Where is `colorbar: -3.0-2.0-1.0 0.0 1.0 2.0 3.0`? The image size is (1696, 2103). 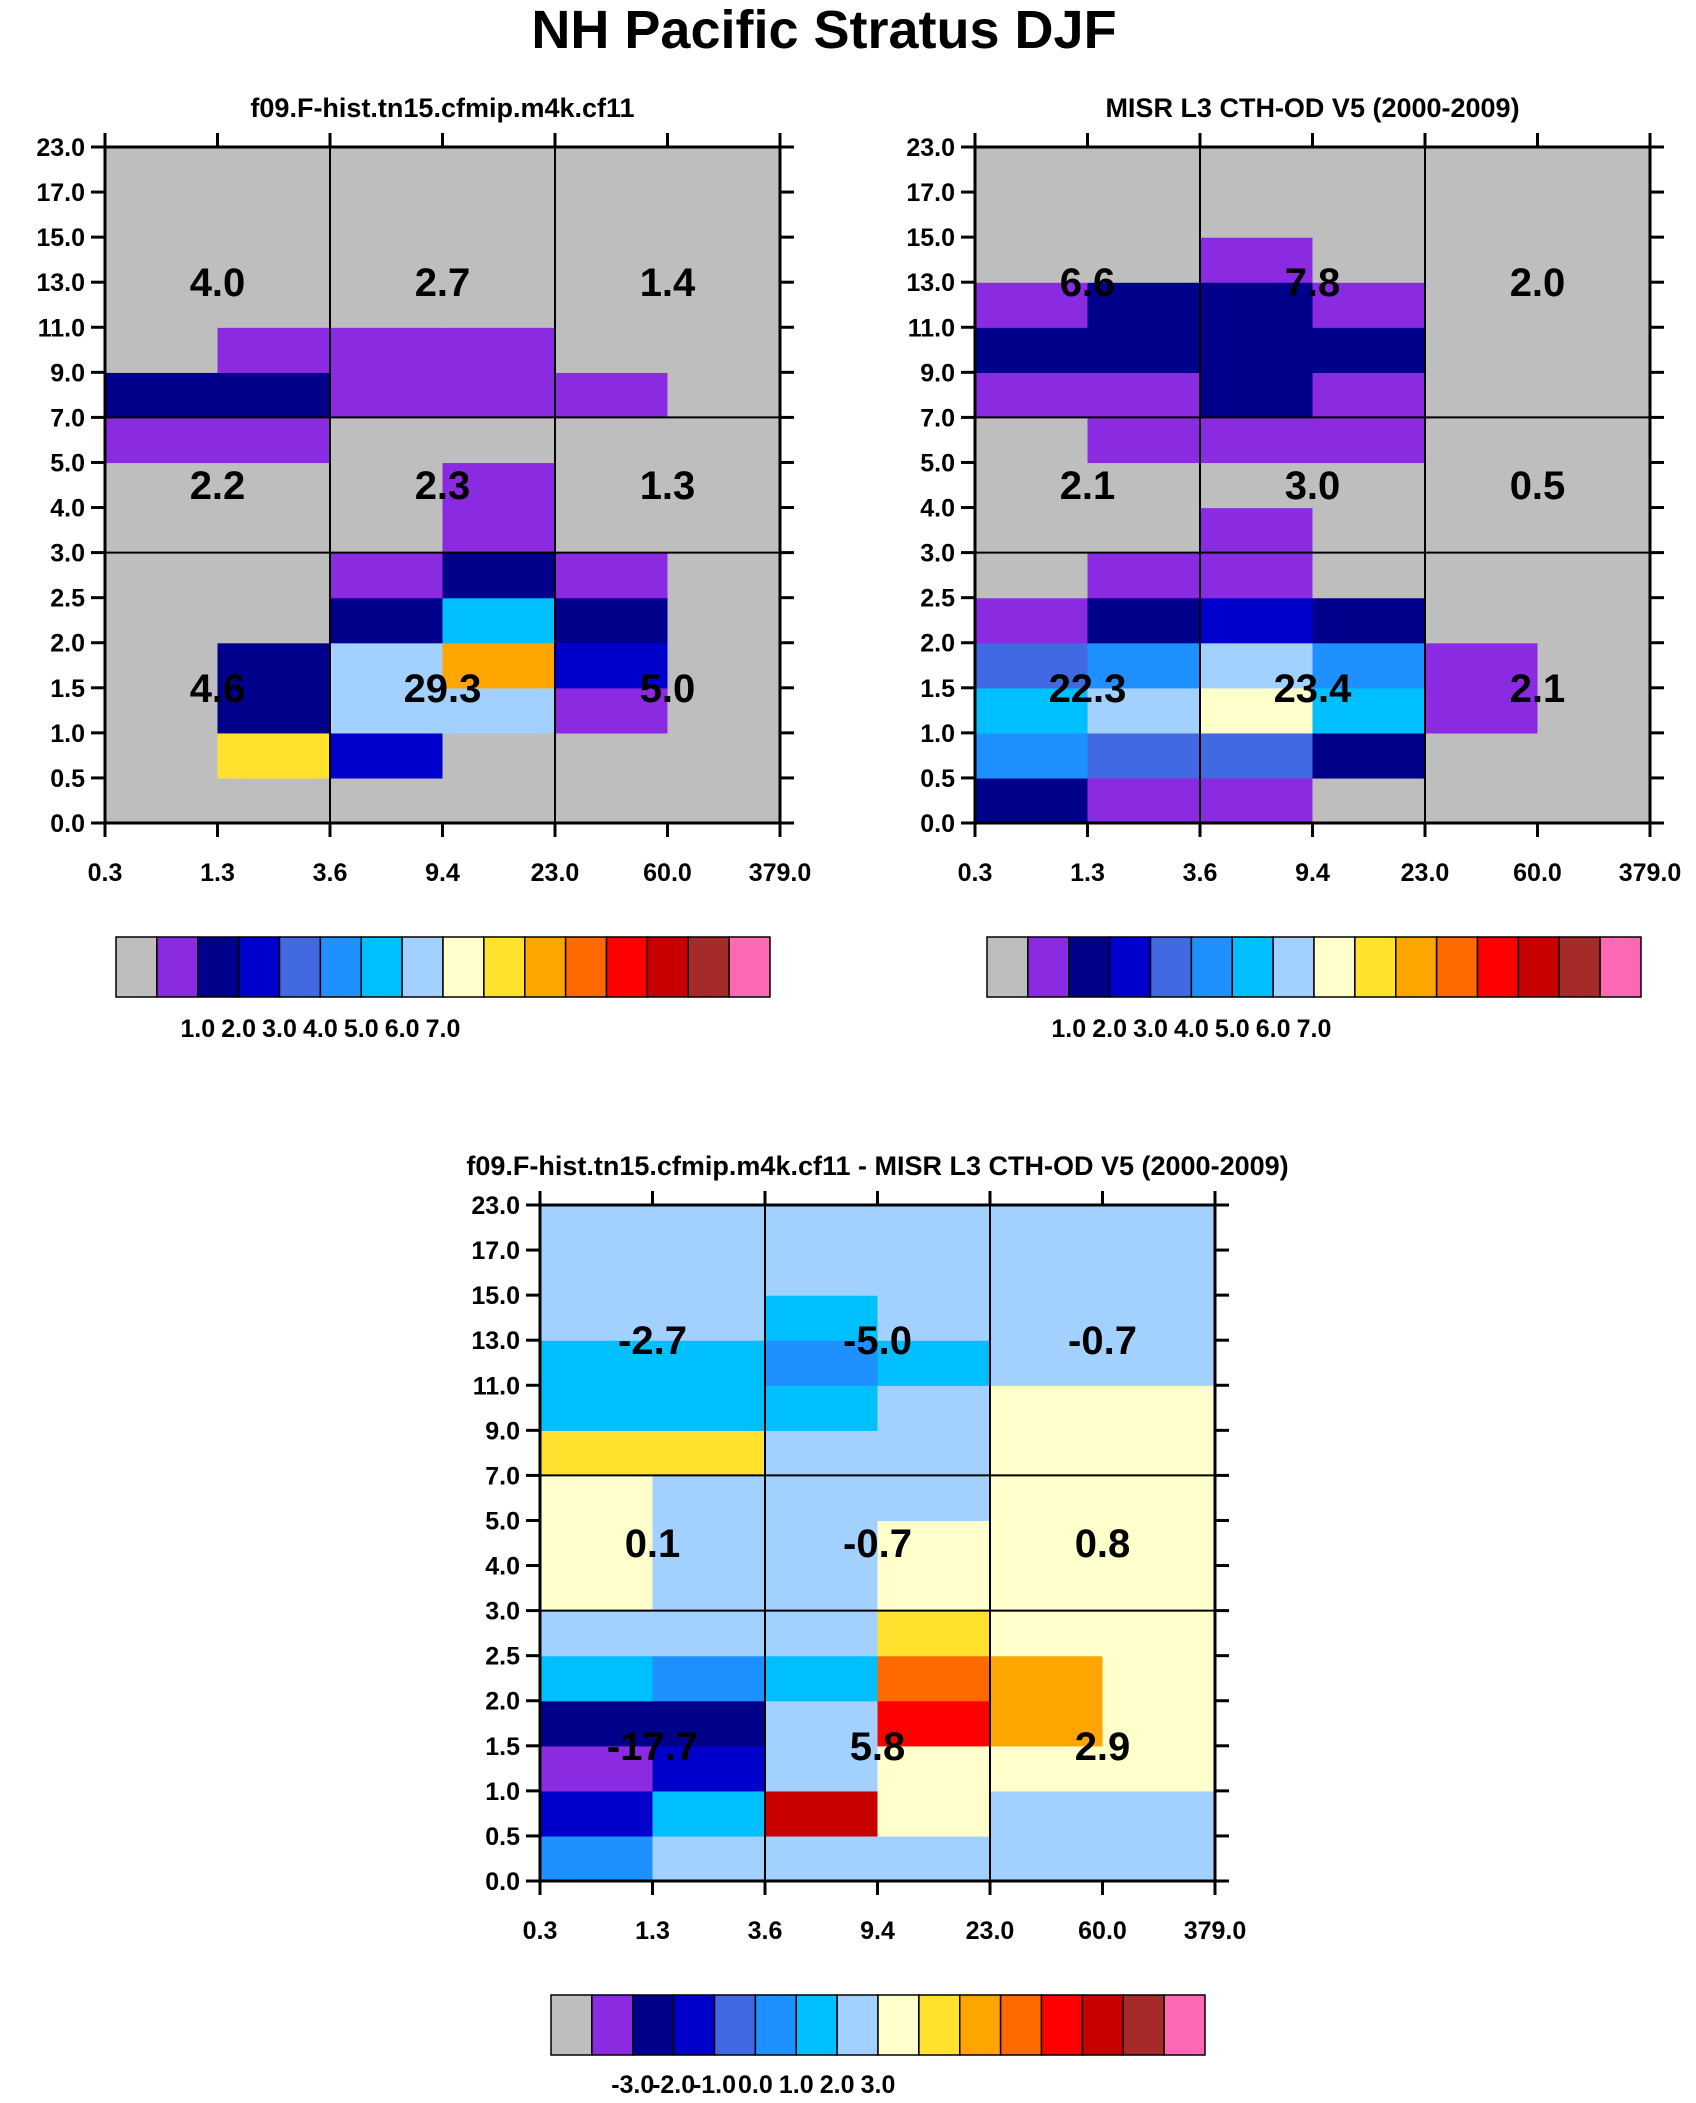 colorbar: -3.0-2.0-1.0 0.0 1.0 2.0 3.0 is located at coordinates (878, 2046).